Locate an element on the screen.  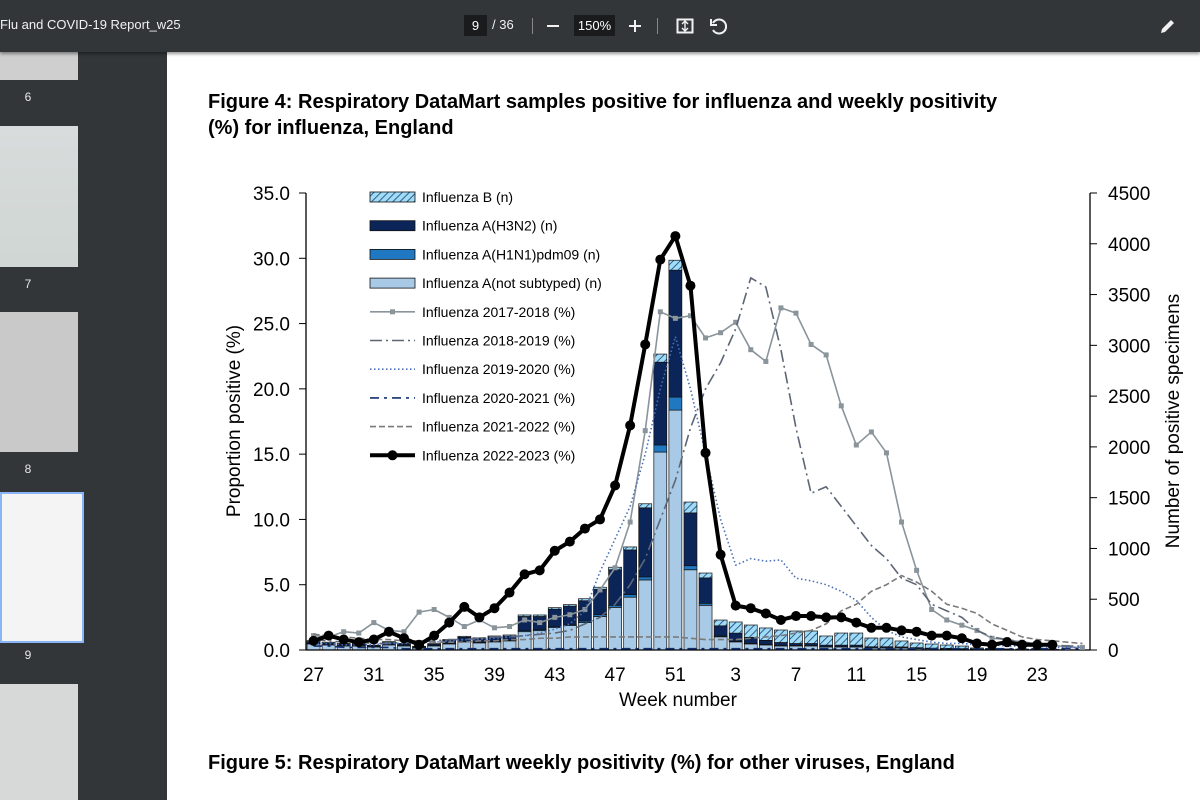
zoom-out-button is located at coordinates (553, 26).